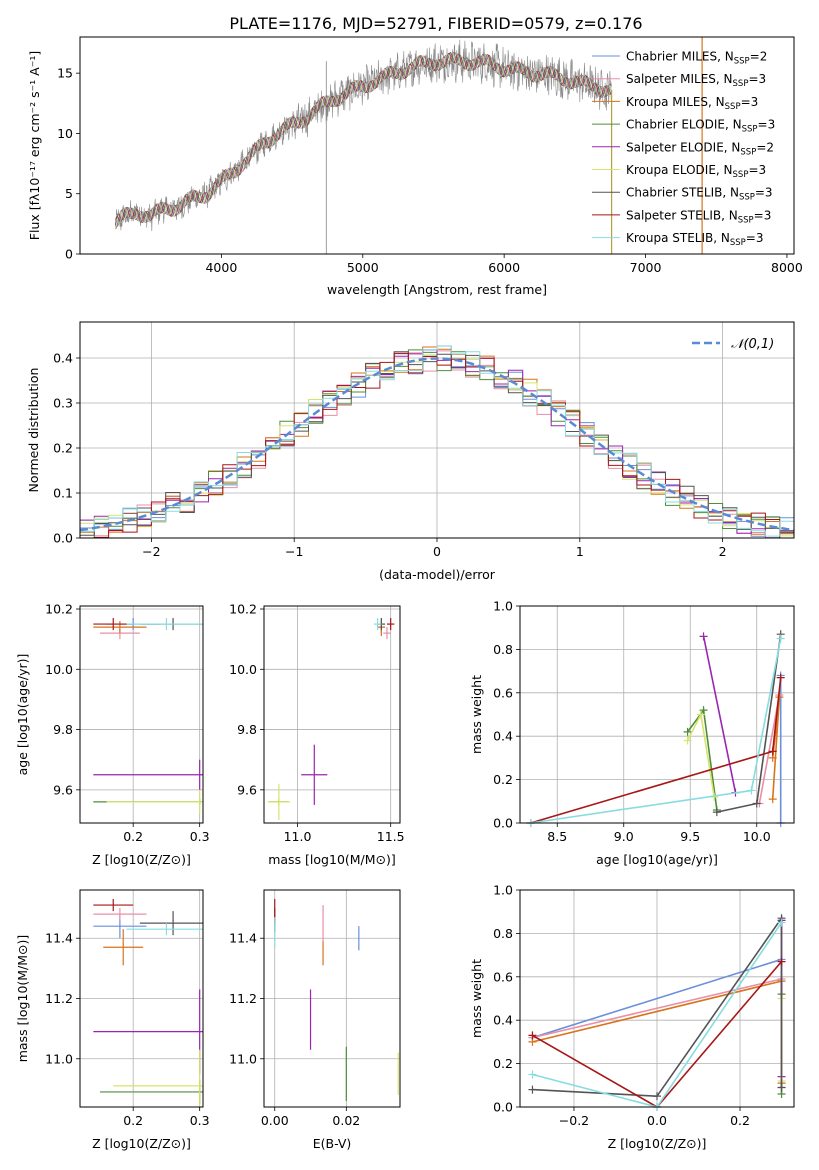  Describe the element at coordinates (476, 714) in the screenshot. I see `y-axis-label: mass weight` at that location.